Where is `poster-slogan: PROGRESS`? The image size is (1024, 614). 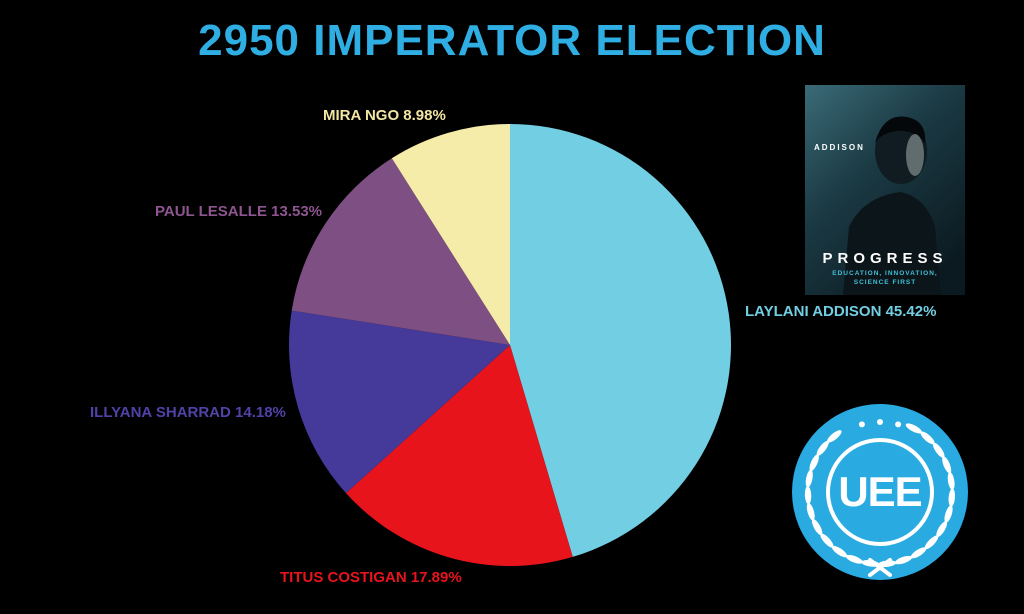
poster-slogan: PROGRESS is located at coordinates (885, 258).